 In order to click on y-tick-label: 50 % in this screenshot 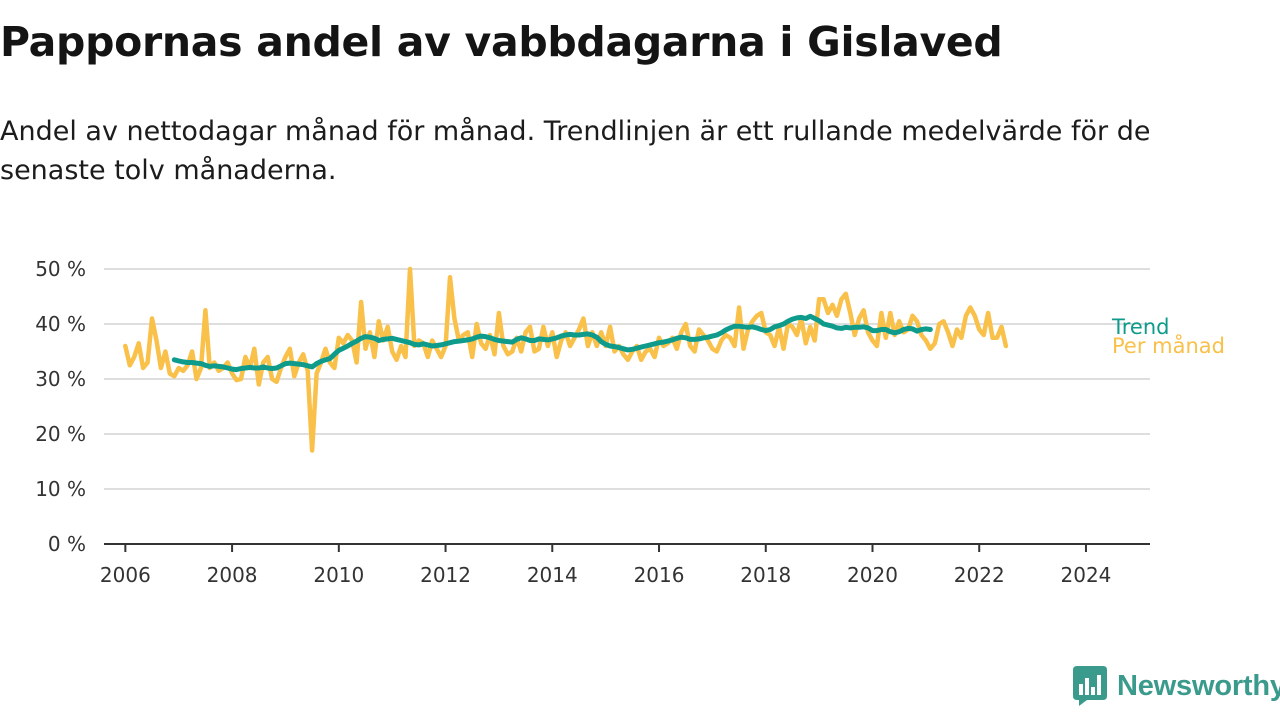, I will do `click(60, 269)`.